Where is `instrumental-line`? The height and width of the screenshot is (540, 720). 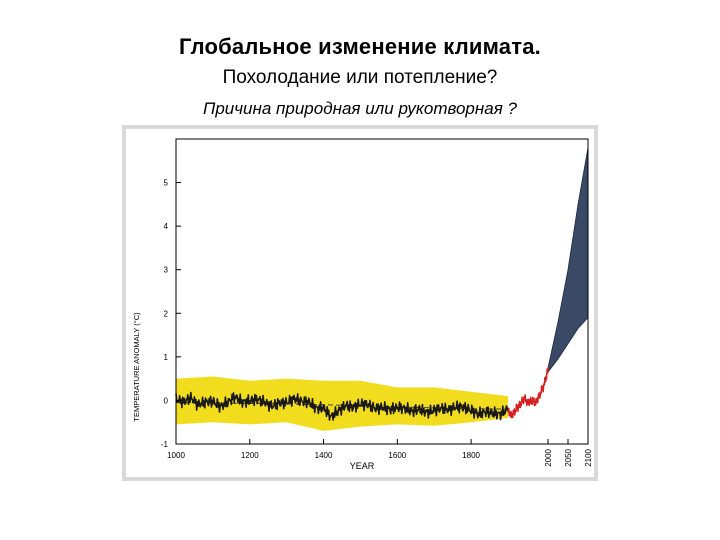 instrumental-line is located at coordinates (528, 393).